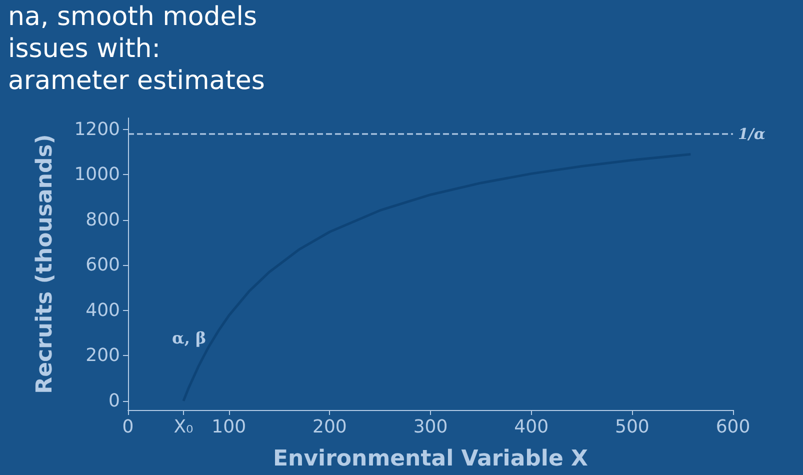 Image resolution: width=803 pixels, height=475 pixels. I want to click on y-tick-label: 400, so click(103, 310).